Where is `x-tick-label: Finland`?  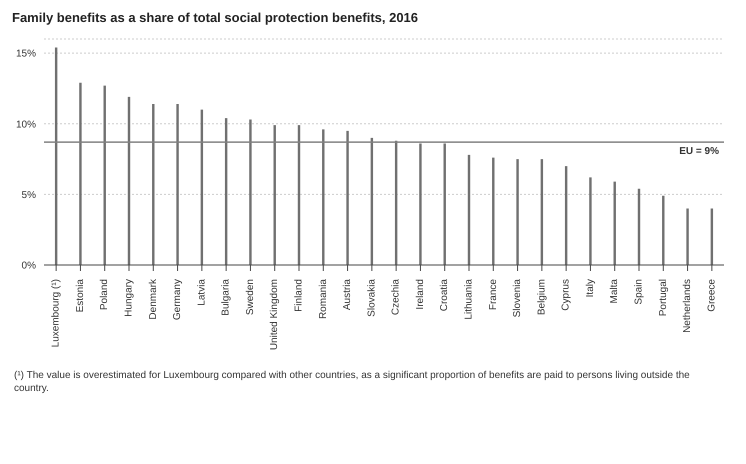 x-tick-label: Finland is located at coordinates (299, 295).